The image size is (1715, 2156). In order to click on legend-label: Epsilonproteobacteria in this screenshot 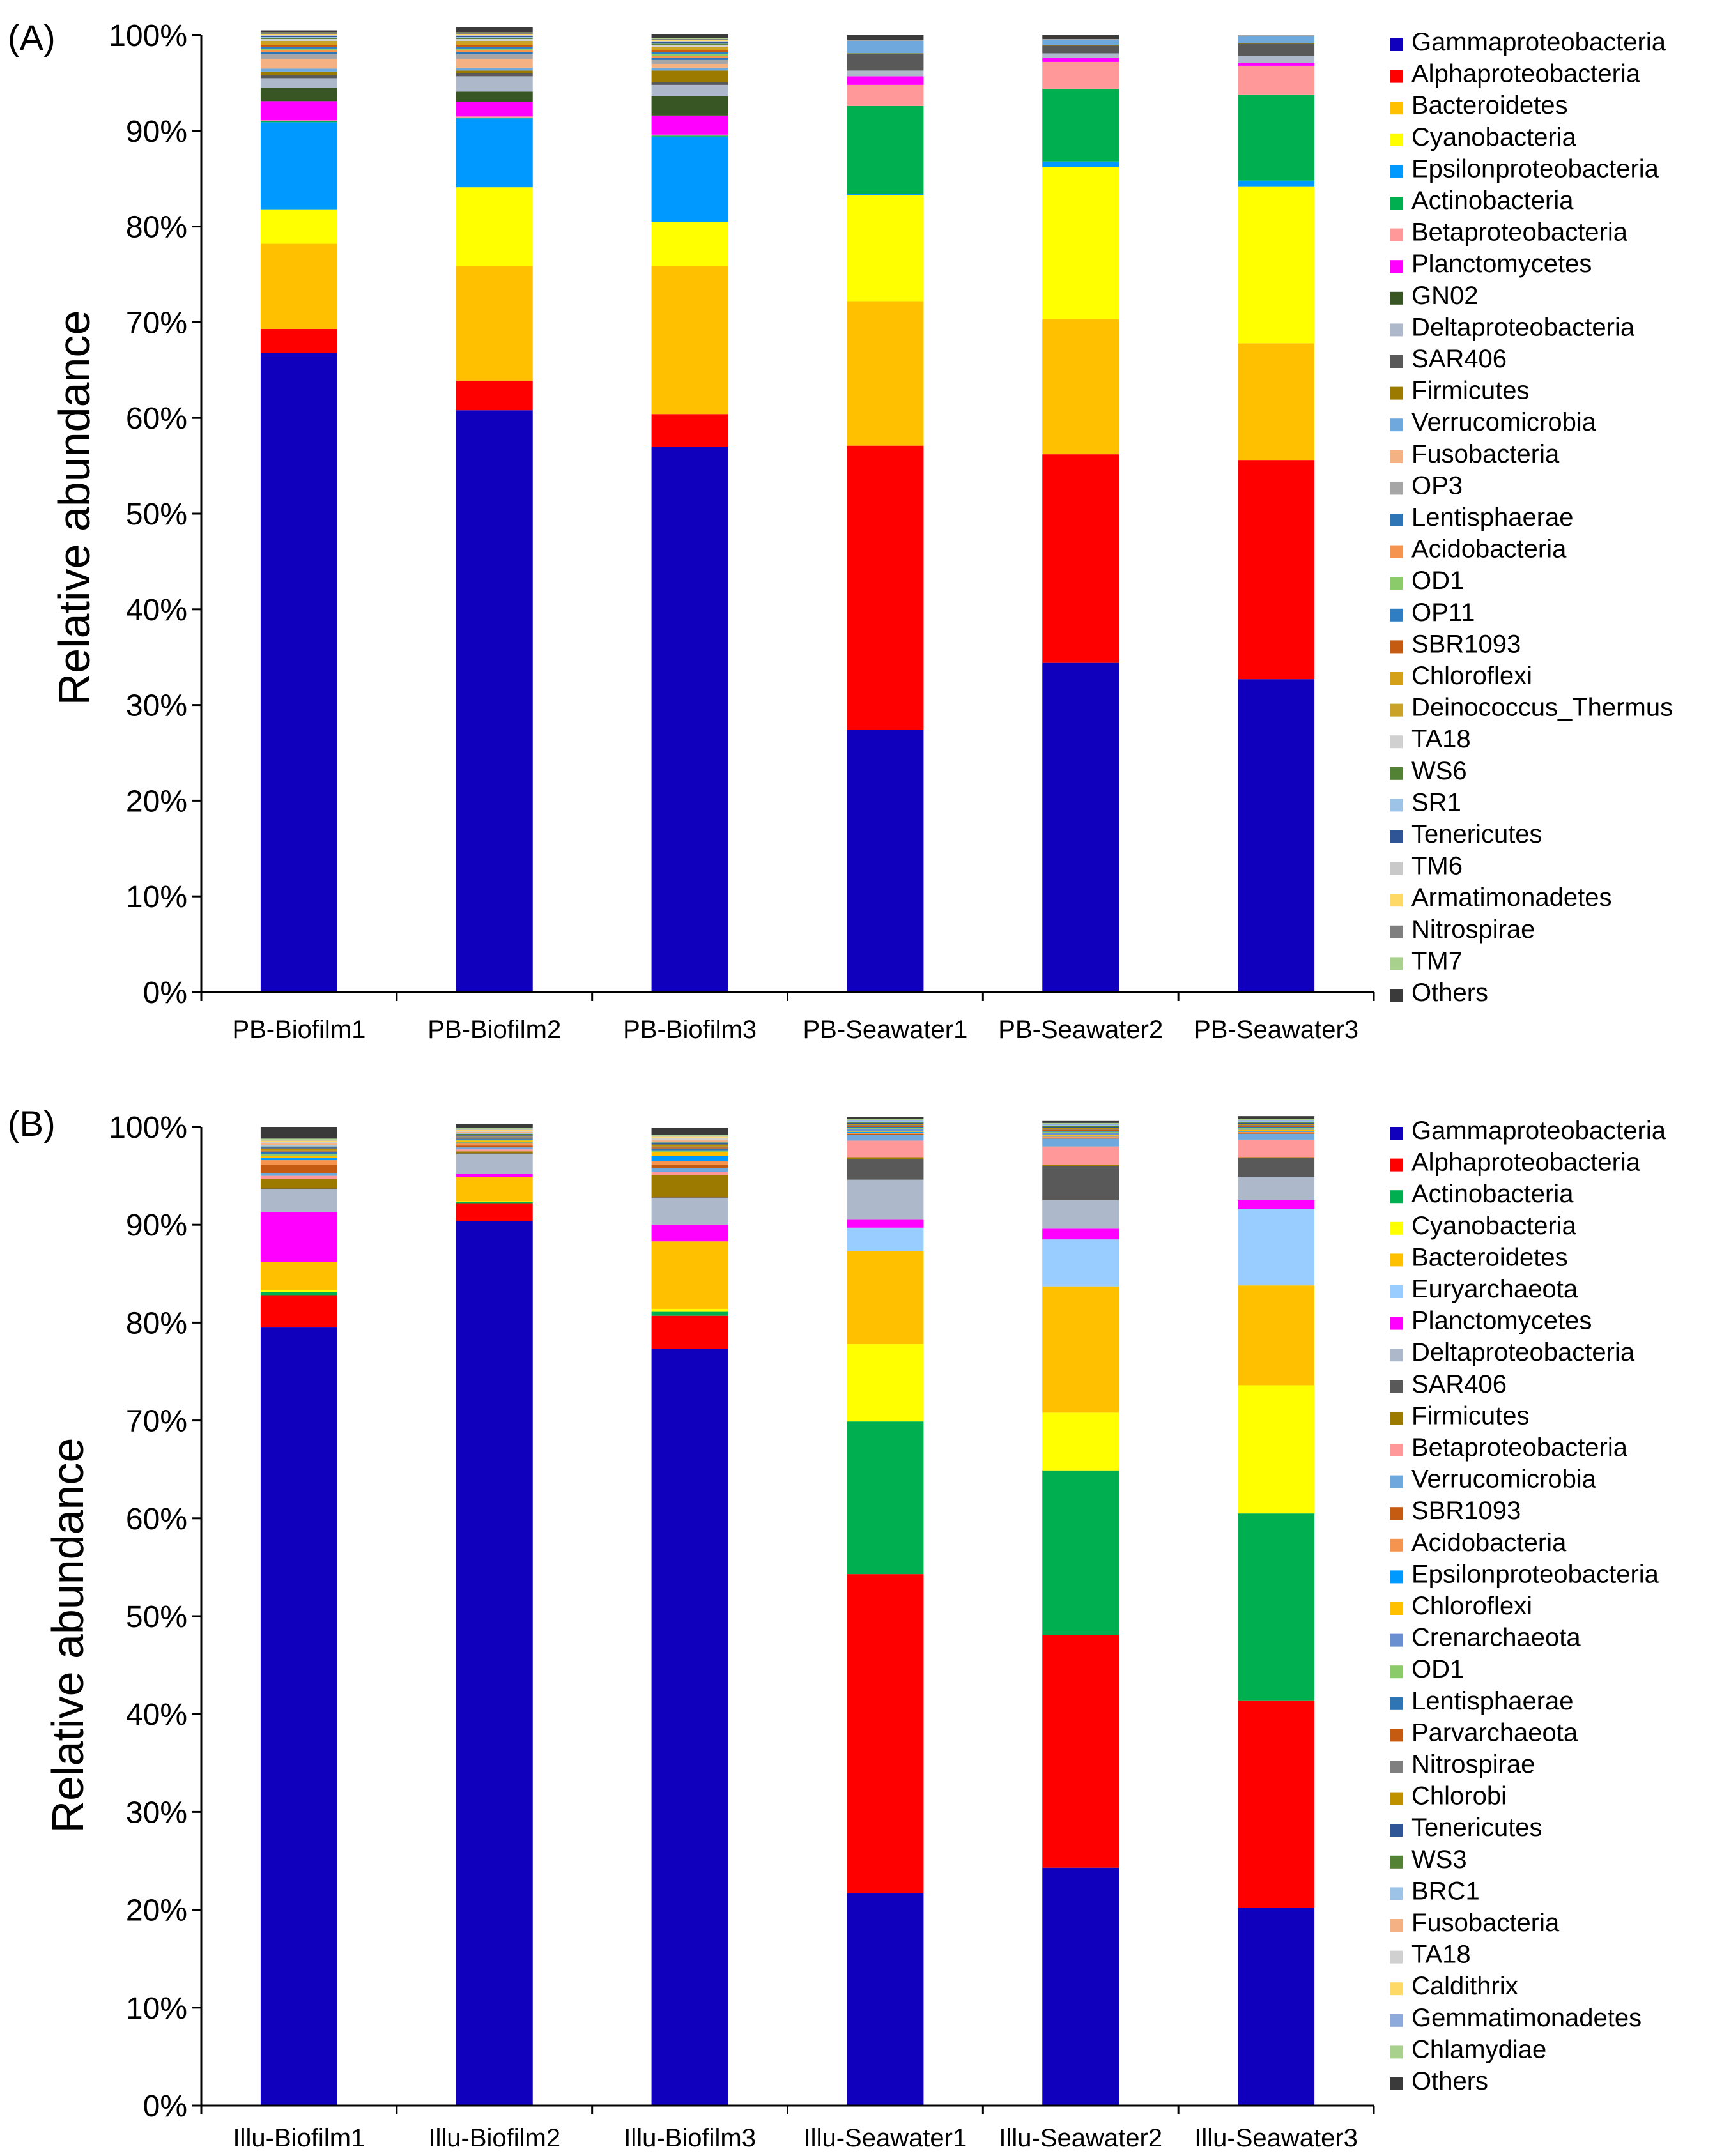, I will do `click(1535, 169)`.